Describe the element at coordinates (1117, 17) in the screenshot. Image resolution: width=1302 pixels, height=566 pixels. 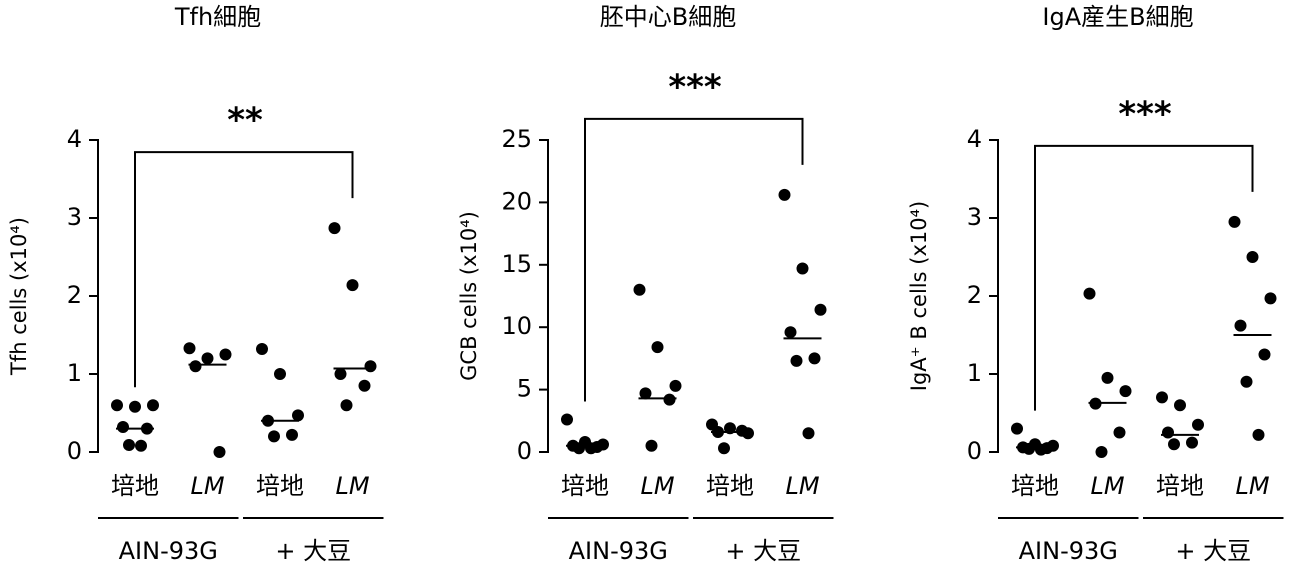
I see `chart-title: IgA産生B細胞` at that location.